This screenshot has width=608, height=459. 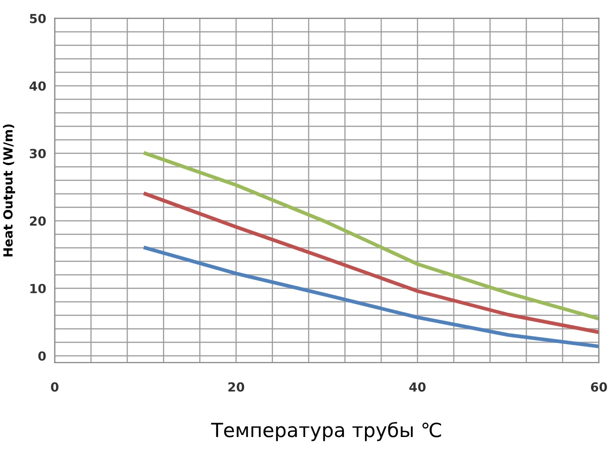 What do you see at coordinates (38, 289) in the screenshot?
I see `y-tick-label: 10` at bounding box center [38, 289].